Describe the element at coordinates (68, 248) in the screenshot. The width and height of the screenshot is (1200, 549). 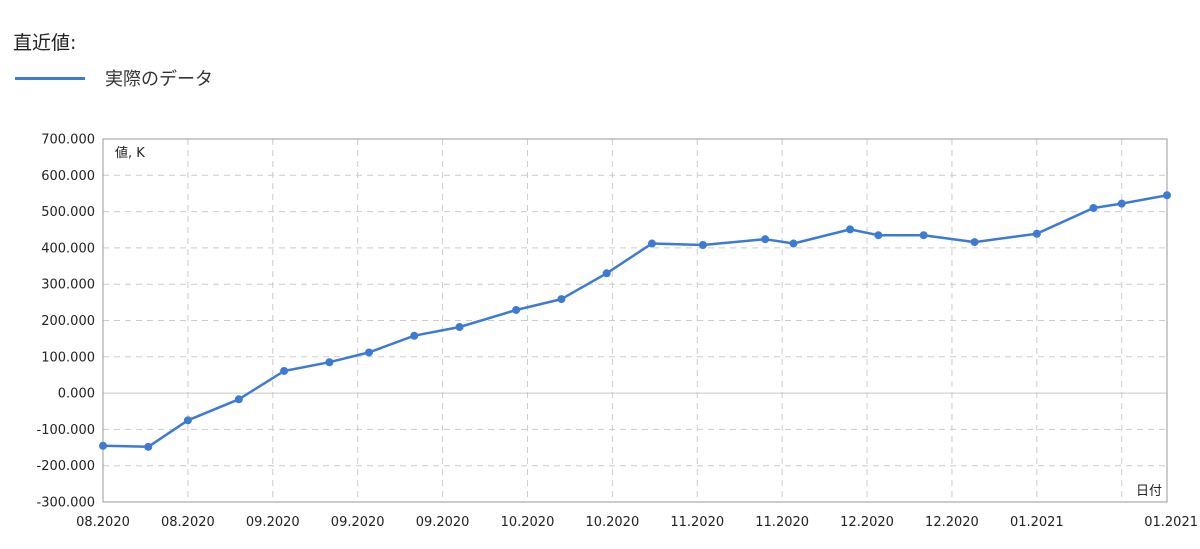
I see `y-tick-label: 400.000` at that location.